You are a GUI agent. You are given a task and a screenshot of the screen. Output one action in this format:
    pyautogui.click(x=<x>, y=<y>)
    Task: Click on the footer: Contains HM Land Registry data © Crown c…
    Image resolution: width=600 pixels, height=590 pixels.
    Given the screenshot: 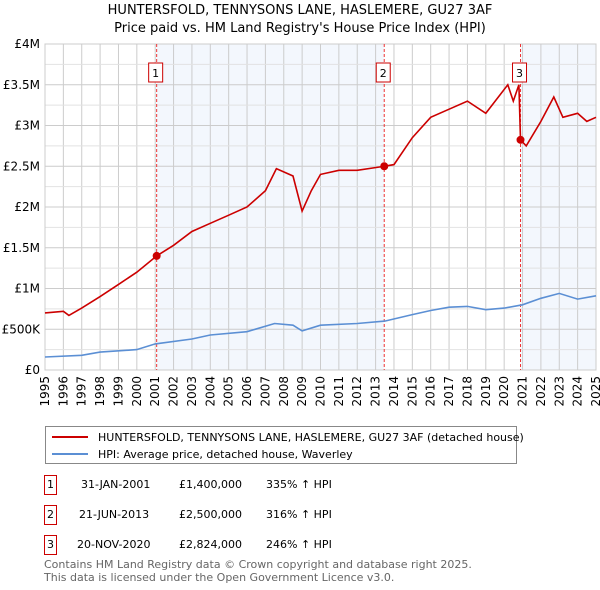 What is the action you would take?
    pyautogui.click(x=258, y=571)
    